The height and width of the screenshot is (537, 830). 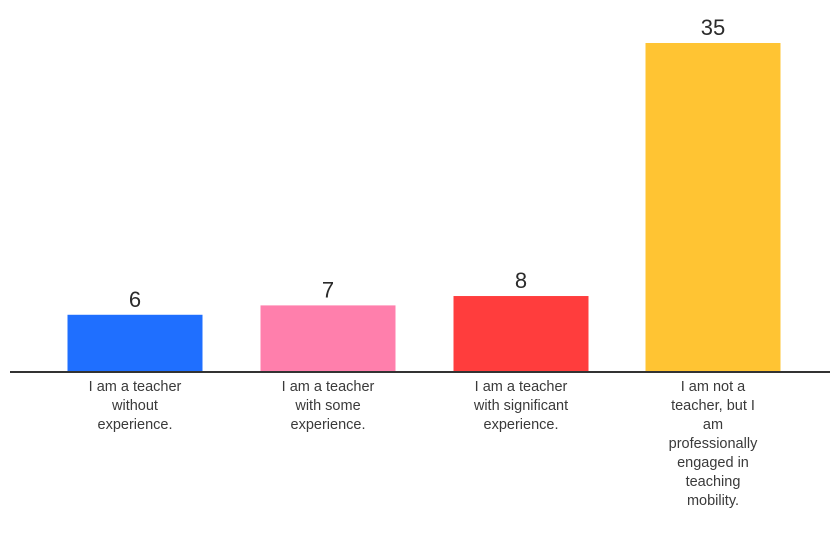 What do you see at coordinates (713, 463) in the screenshot?
I see `category-label-4-line-5: engaged in` at bounding box center [713, 463].